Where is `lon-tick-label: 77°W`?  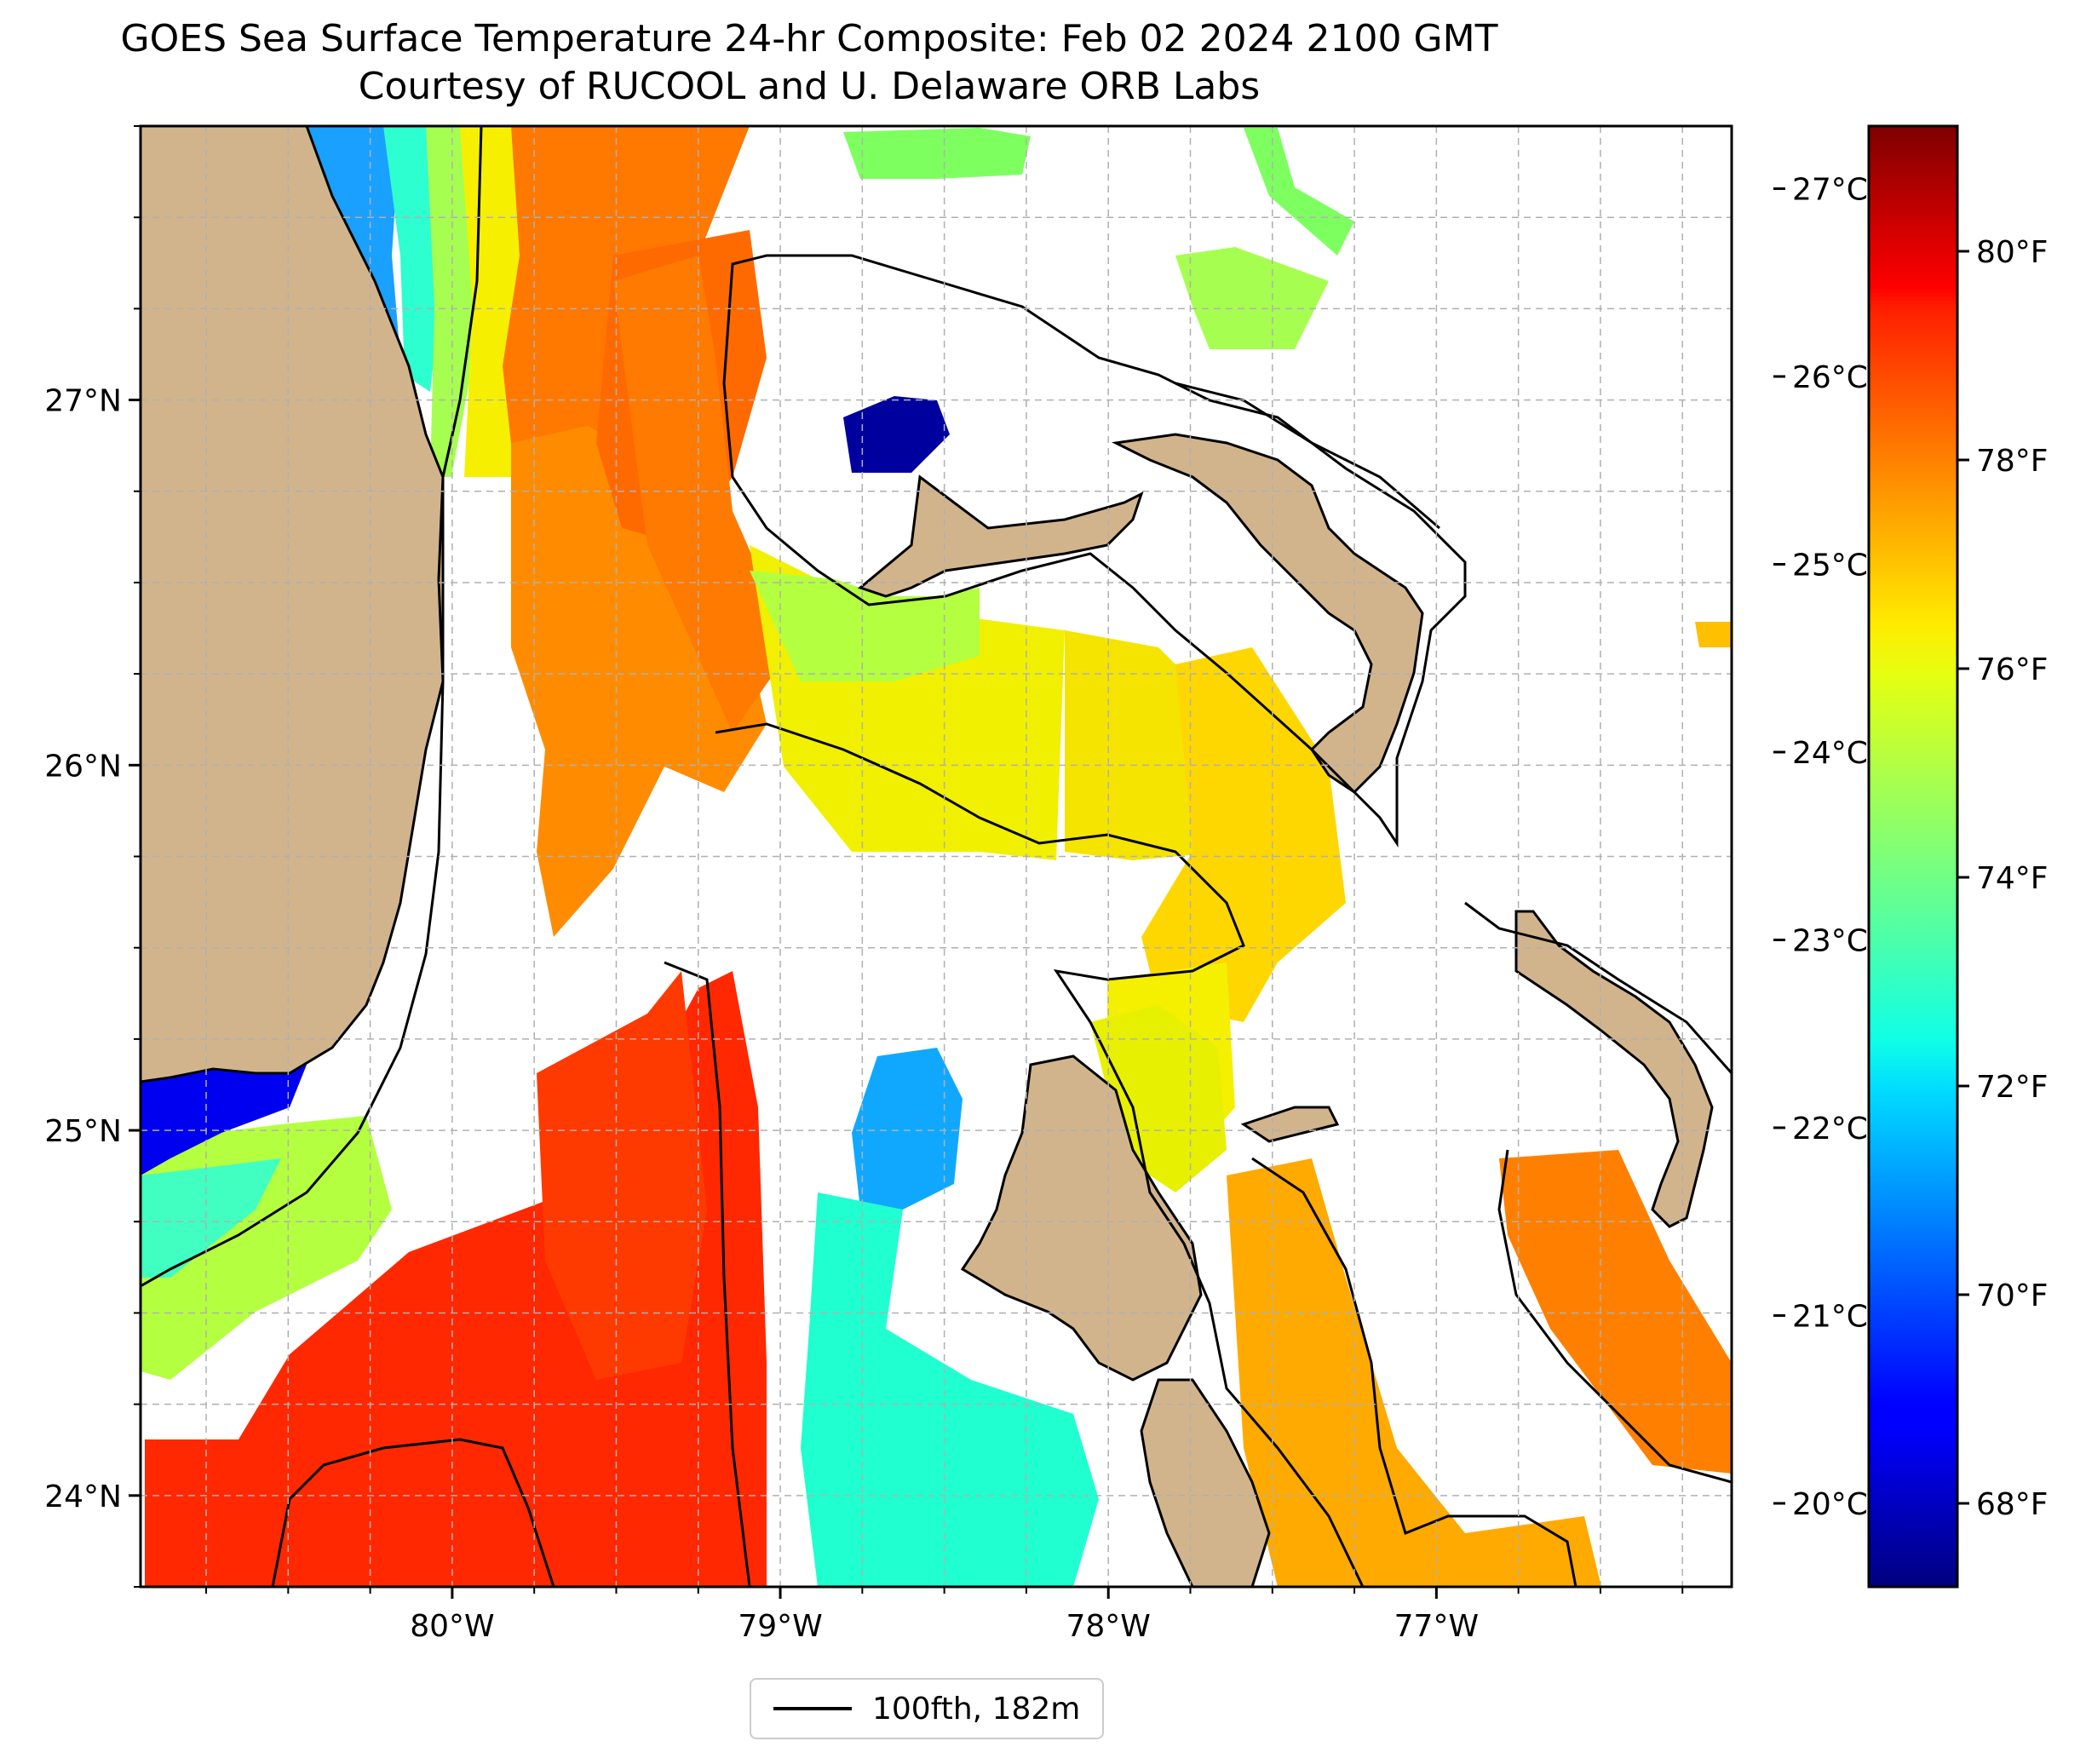
lon-tick-label: 77°W is located at coordinates (1436, 1626).